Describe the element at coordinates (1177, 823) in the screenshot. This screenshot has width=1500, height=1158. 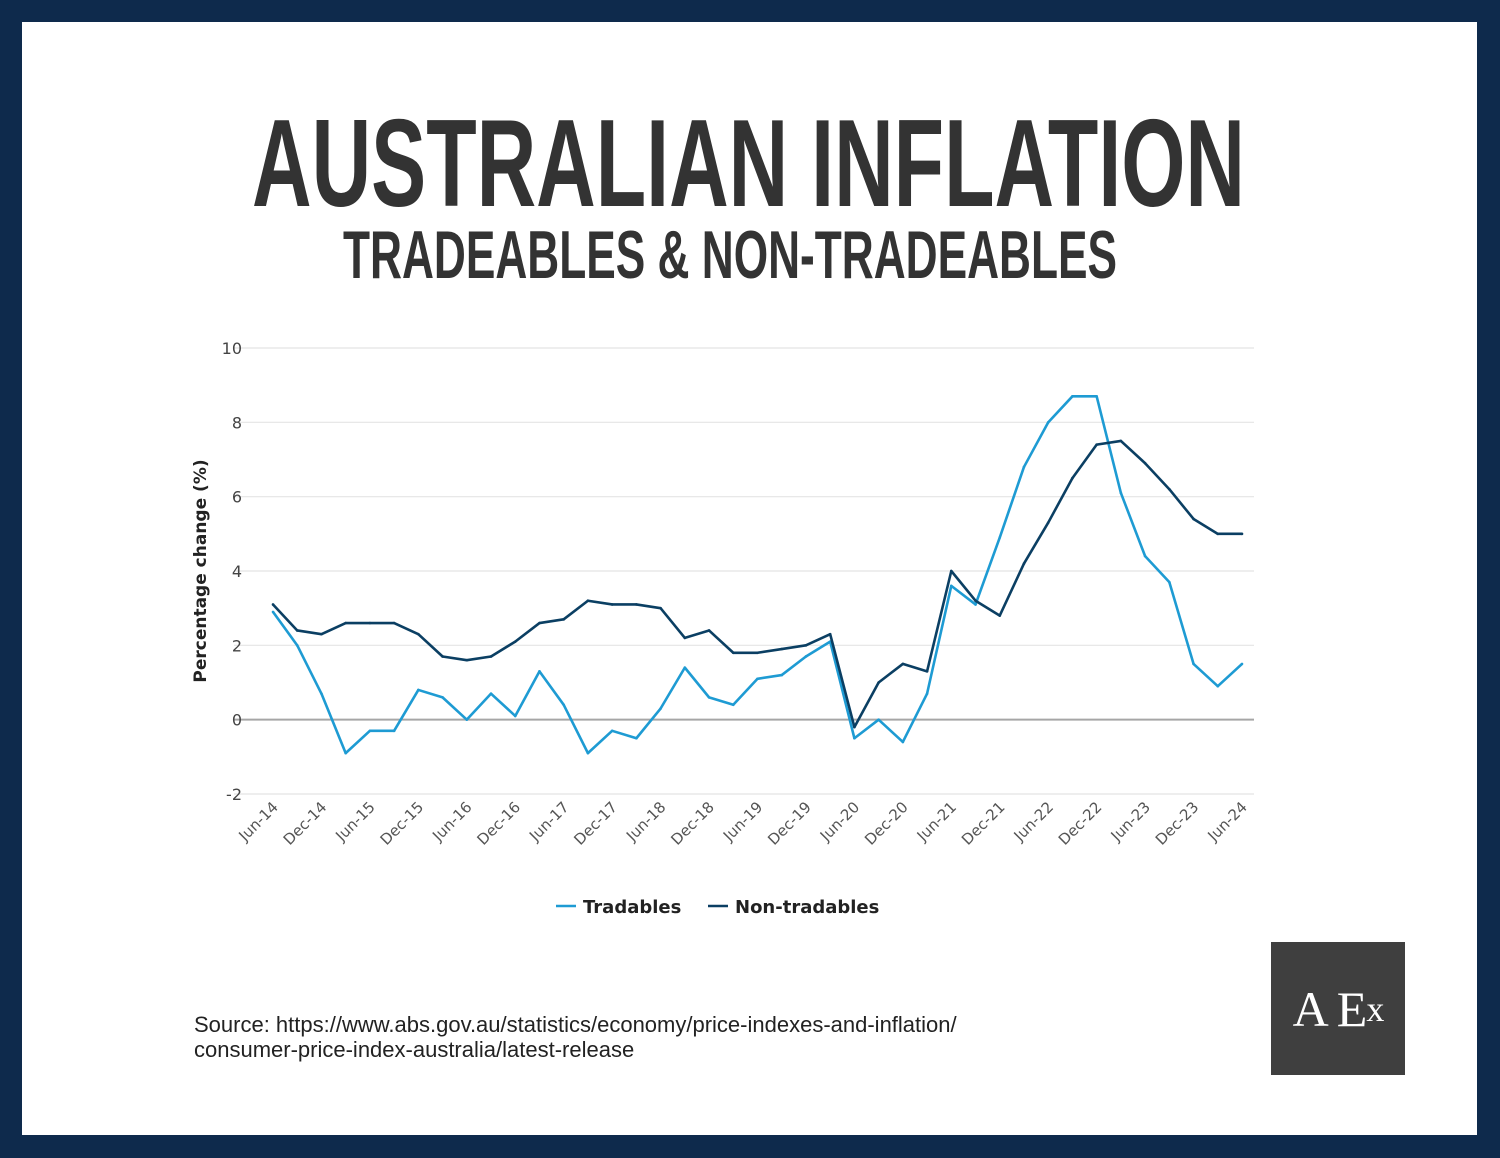
I see `x-tick-label: Dec-23` at that location.